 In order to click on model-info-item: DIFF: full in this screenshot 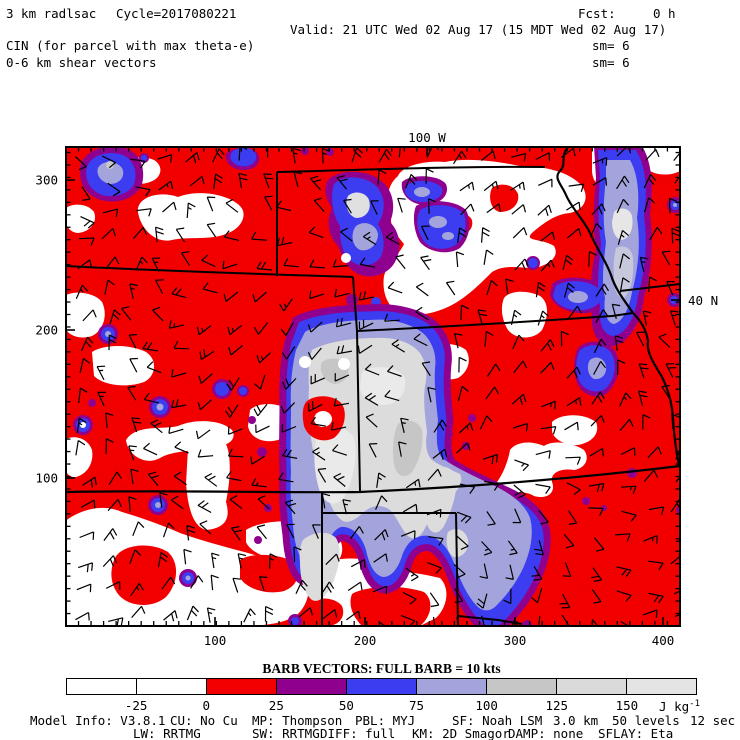, I will do `click(358, 733)`.